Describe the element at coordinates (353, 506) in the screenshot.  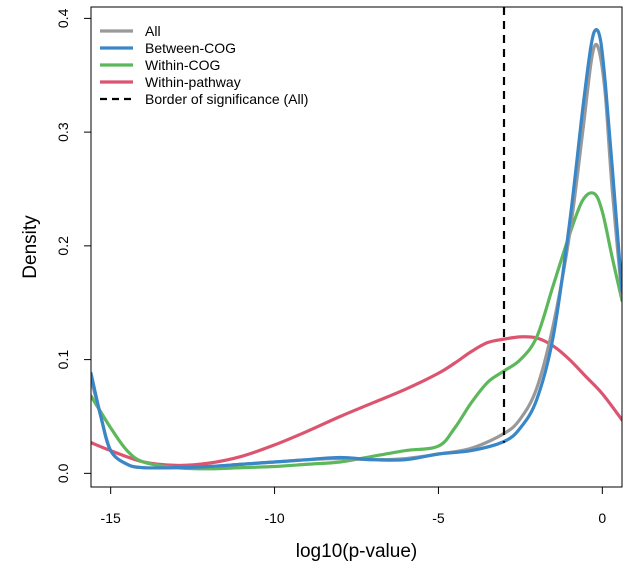
I see `x-axis: -15 -10 -5 0` at that location.